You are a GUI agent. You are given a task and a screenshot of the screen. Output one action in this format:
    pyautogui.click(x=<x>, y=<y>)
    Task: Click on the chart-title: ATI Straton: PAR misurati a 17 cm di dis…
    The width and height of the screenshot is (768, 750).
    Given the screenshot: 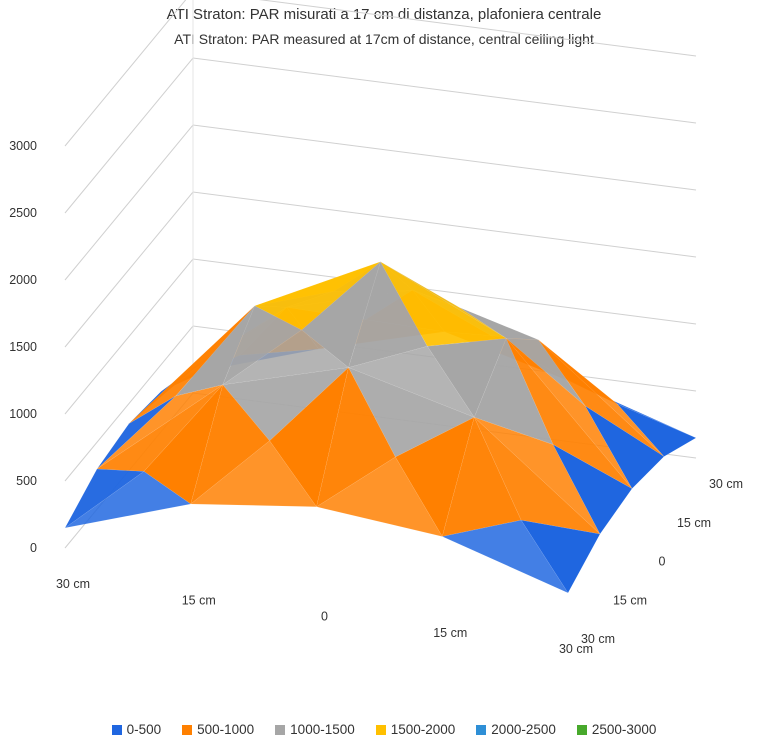 What is the action you would take?
    pyautogui.click(x=384, y=14)
    